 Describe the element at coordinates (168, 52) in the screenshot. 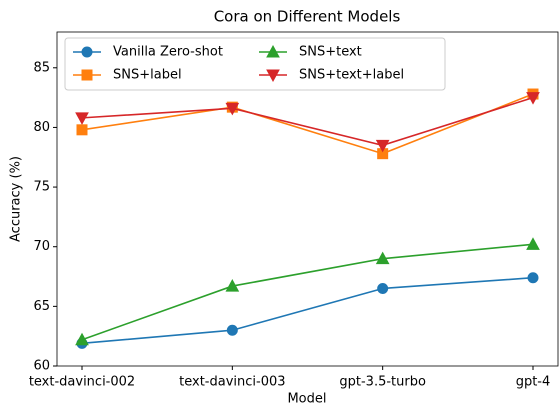

I see `legend-label: Vanilla Zero-shot` at that location.